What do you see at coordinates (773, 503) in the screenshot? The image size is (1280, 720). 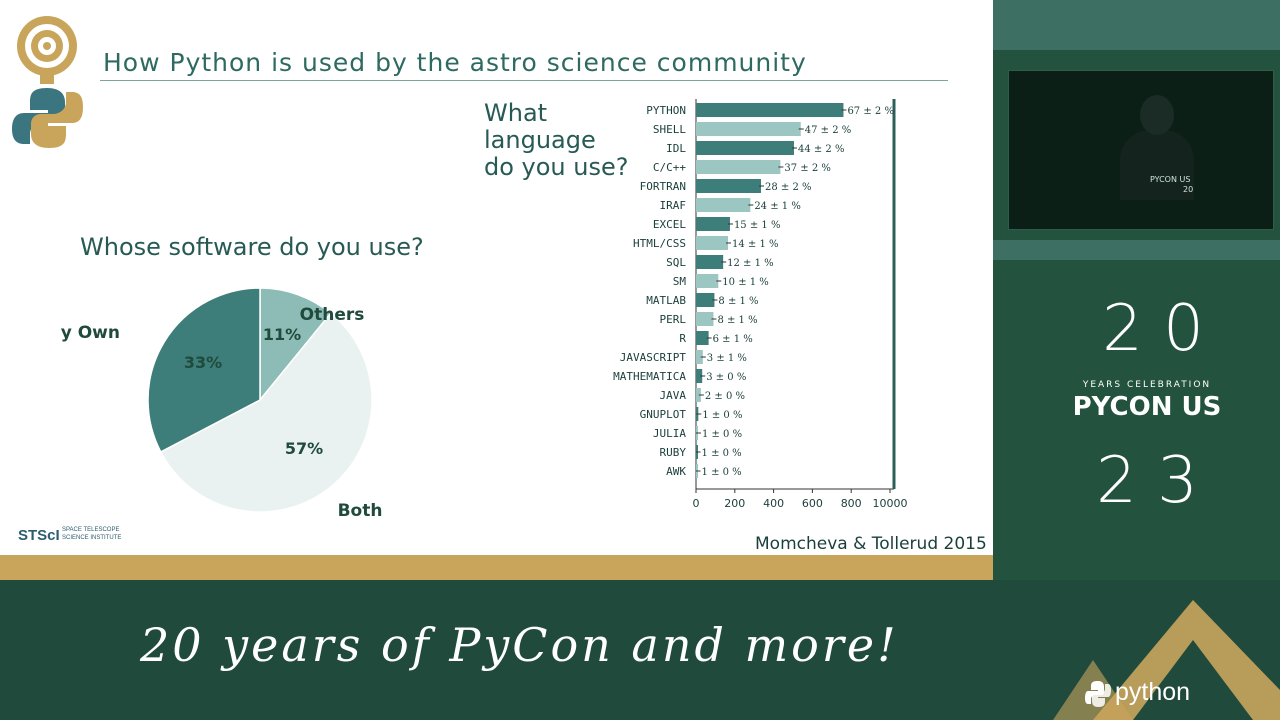 I see `bar-x-tick-label: 400` at bounding box center [773, 503].